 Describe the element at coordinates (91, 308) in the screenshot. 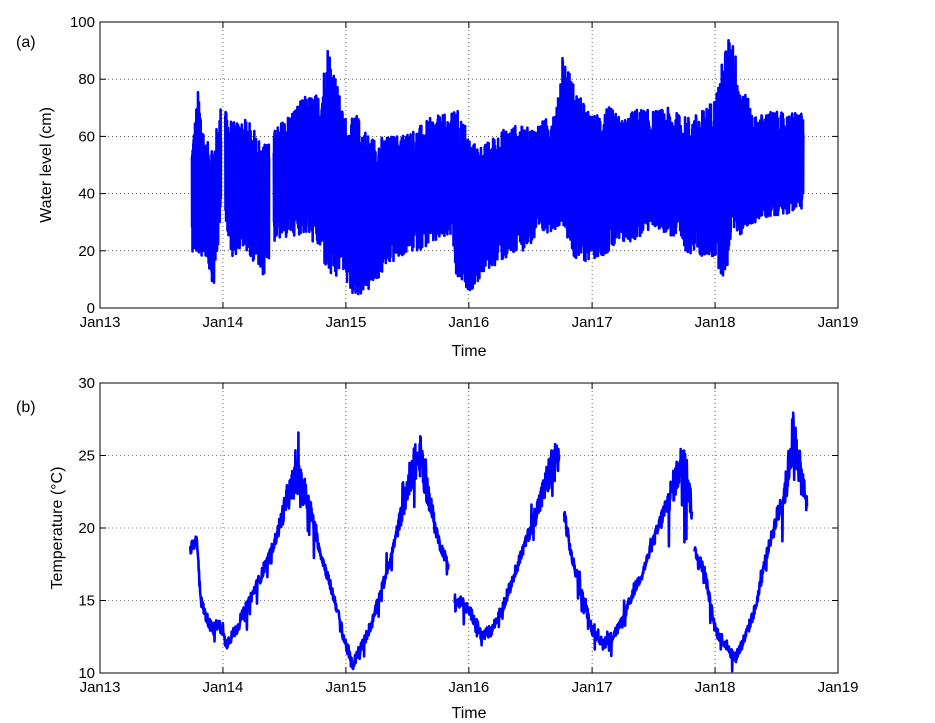

I see `y-tick-label: 0` at that location.